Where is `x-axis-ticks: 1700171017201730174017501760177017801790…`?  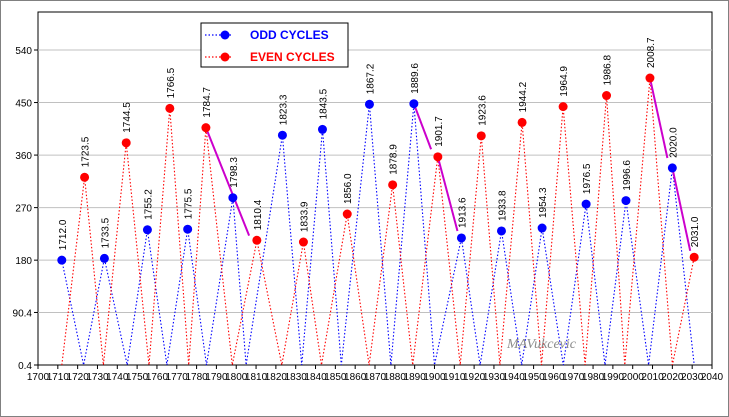
x-axis-ticks: 1700171017201730174017501760177017801790… is located at coordinates (375, 374).